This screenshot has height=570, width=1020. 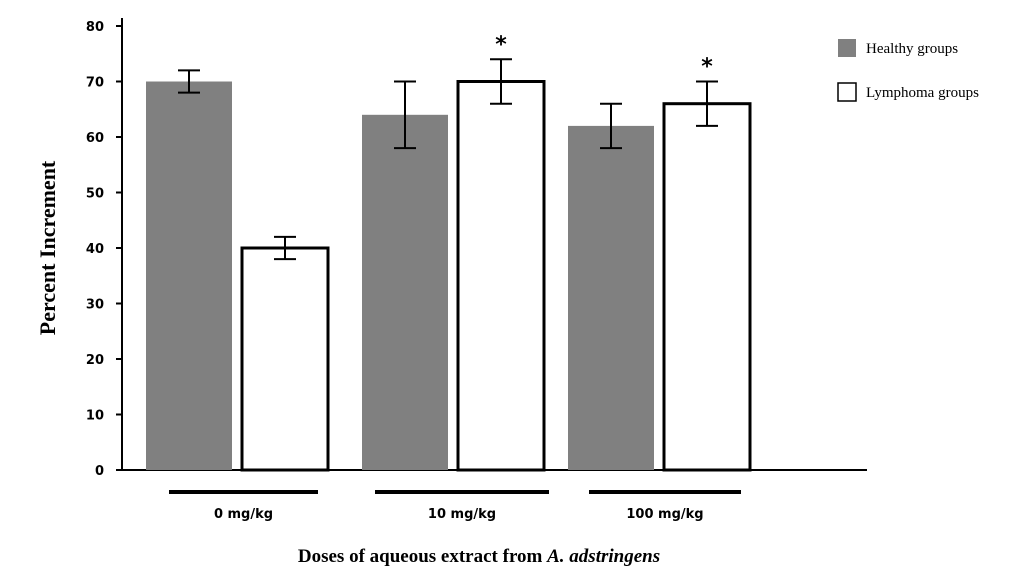 What do you see at coordinates (99, 471) in the screenshot?
I see `y-tick-label: 0` at bounding box center [99, 471].